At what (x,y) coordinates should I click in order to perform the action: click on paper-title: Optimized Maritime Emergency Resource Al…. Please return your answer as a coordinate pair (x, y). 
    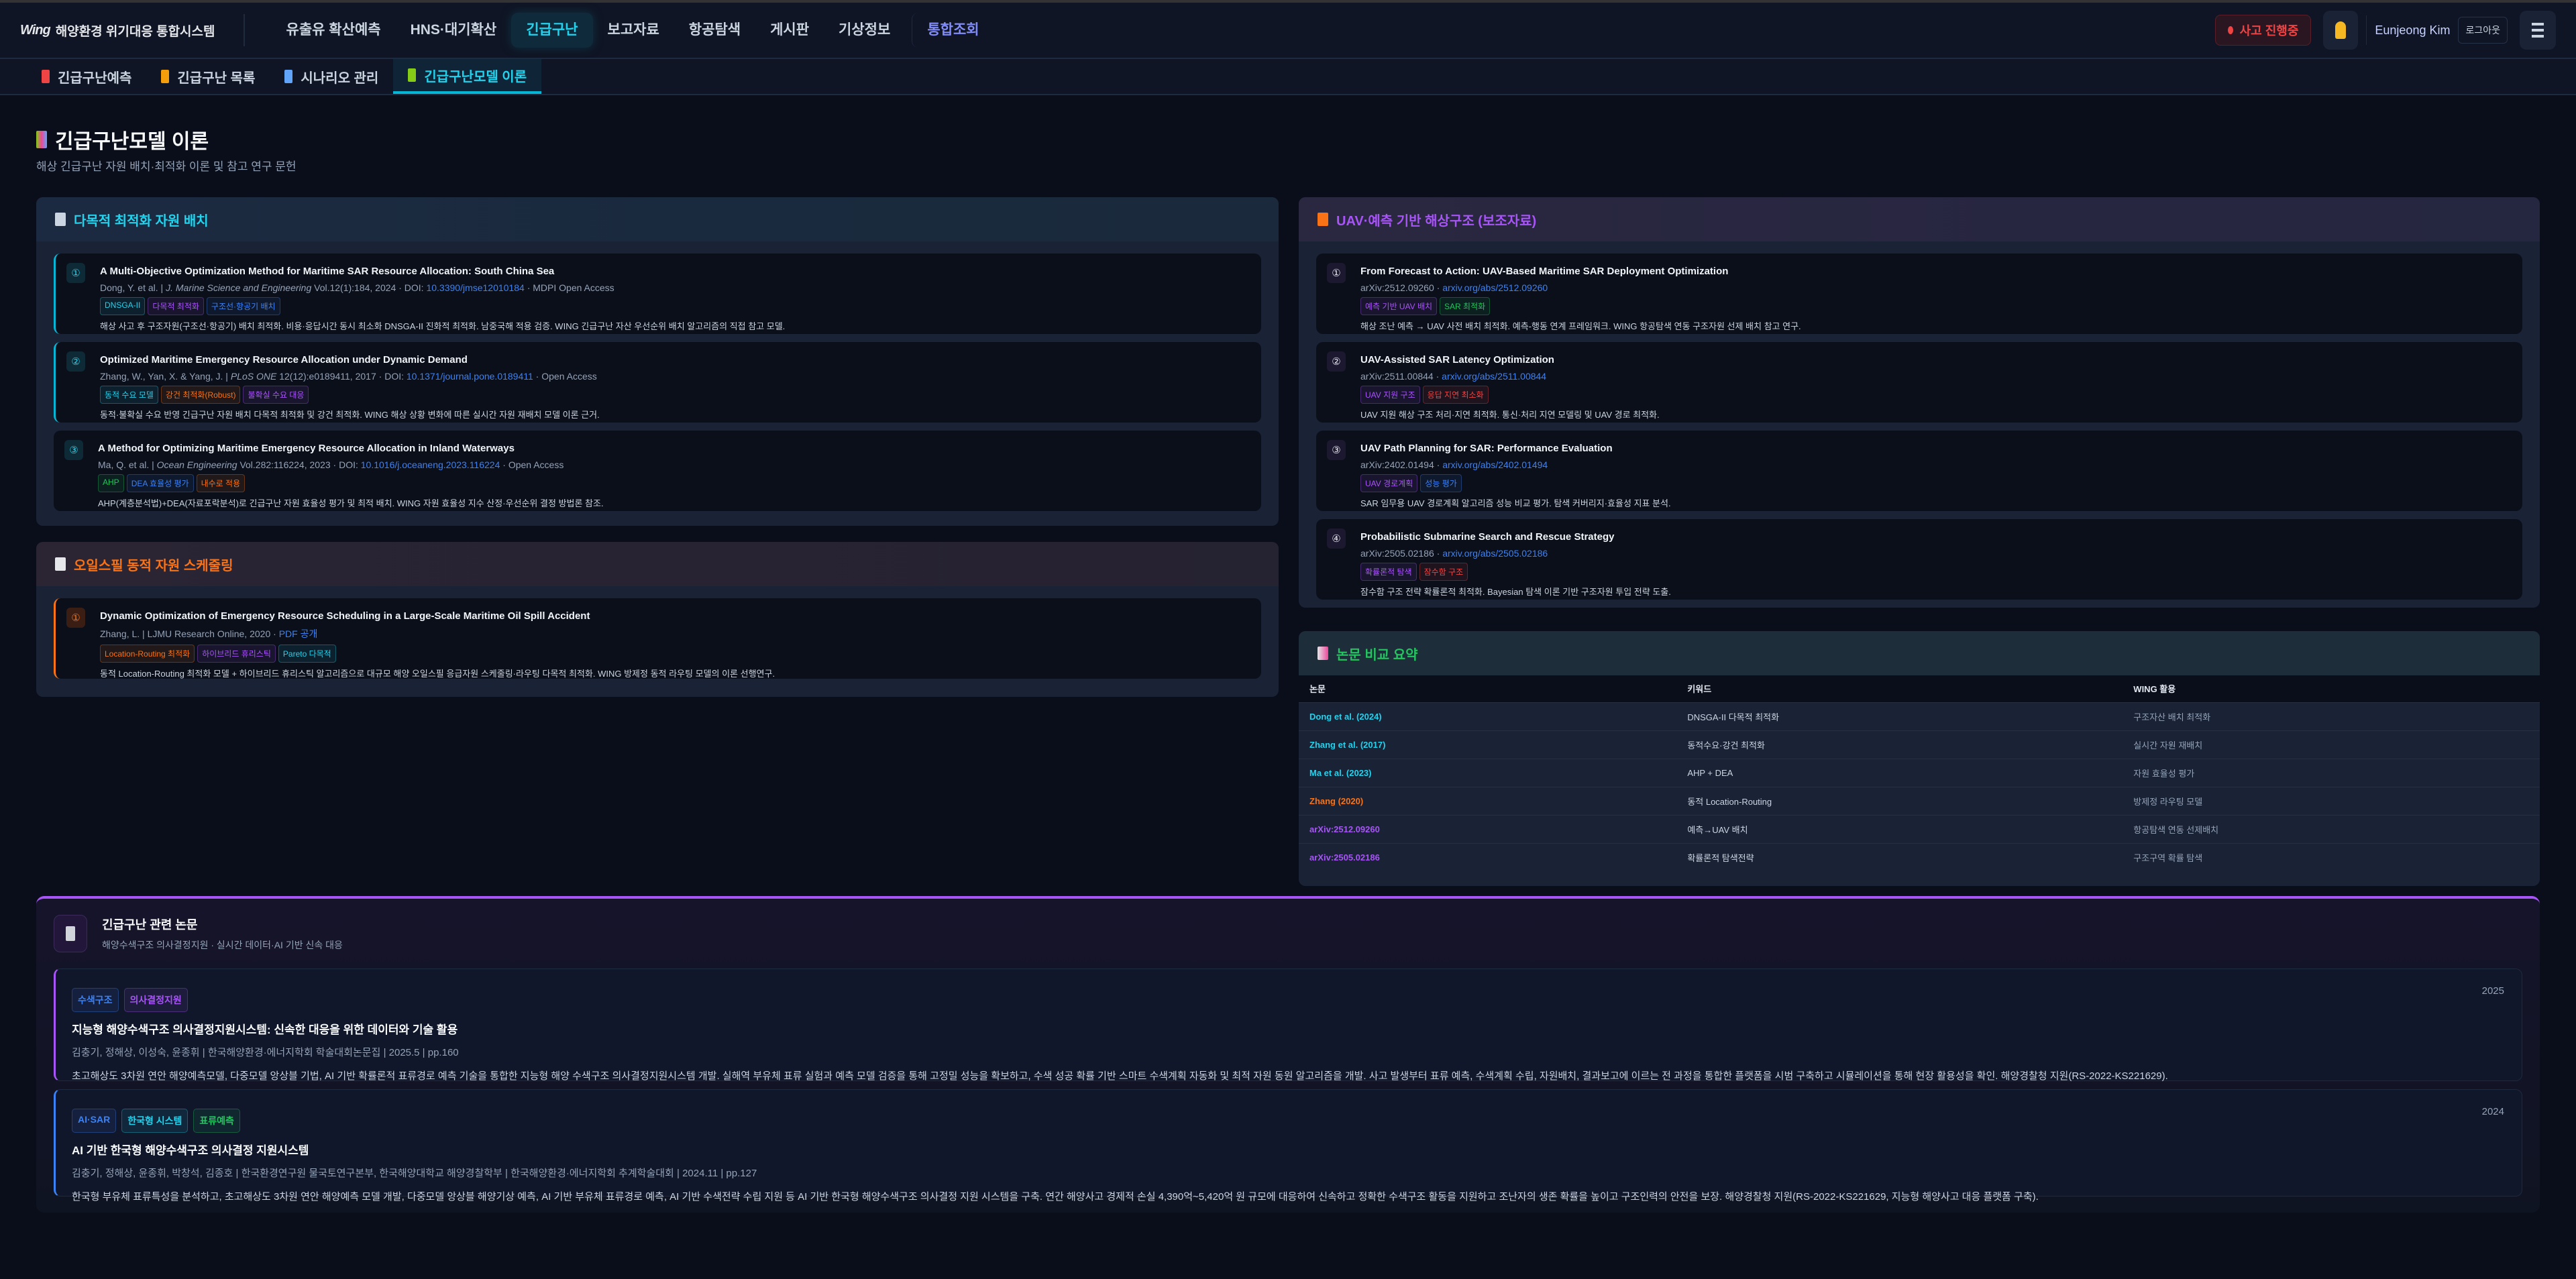
    Looking at the image, I should click on (284, 360).